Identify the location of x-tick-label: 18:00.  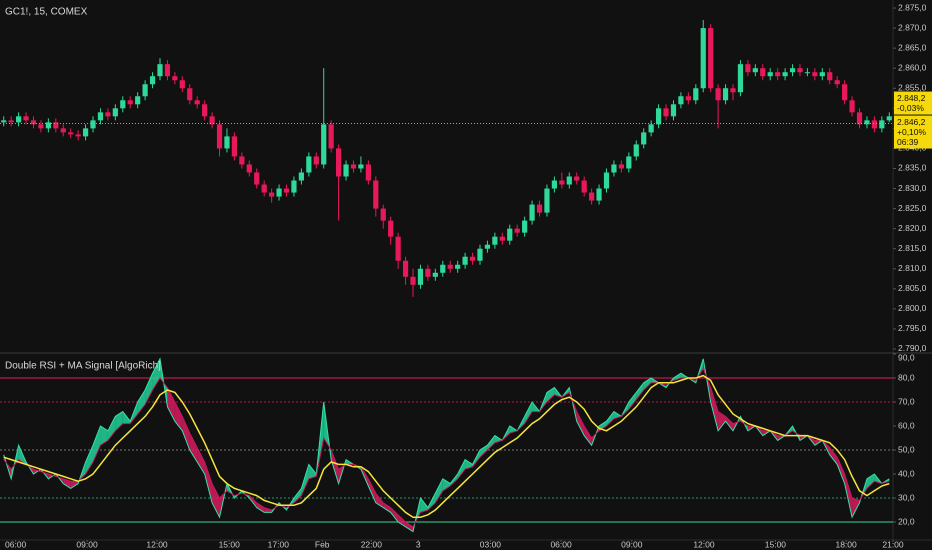
(846, 544).